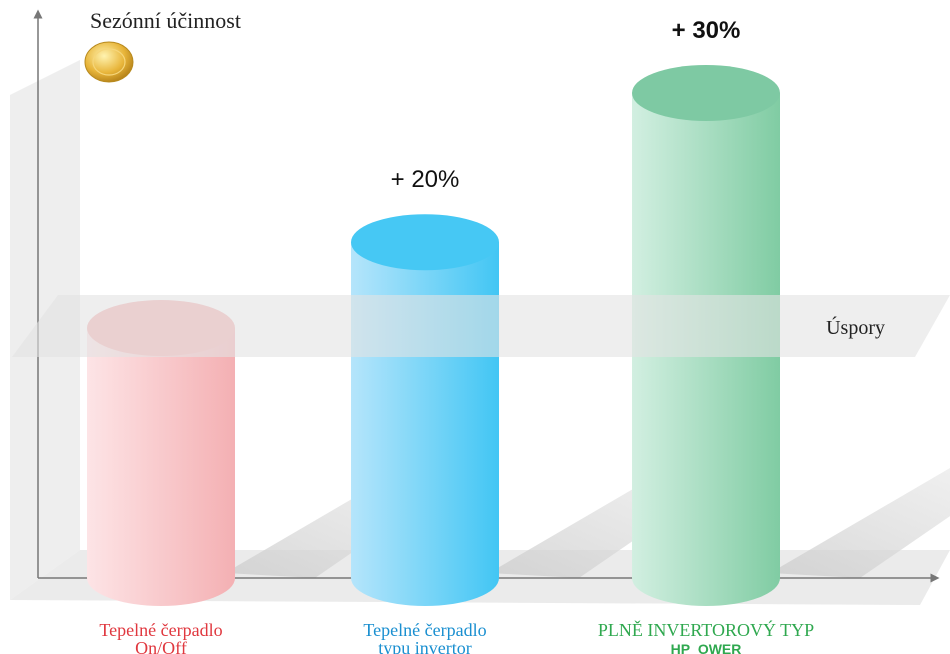  I want to click on chart-title: Sezónní účinnost, so click(165, 20).